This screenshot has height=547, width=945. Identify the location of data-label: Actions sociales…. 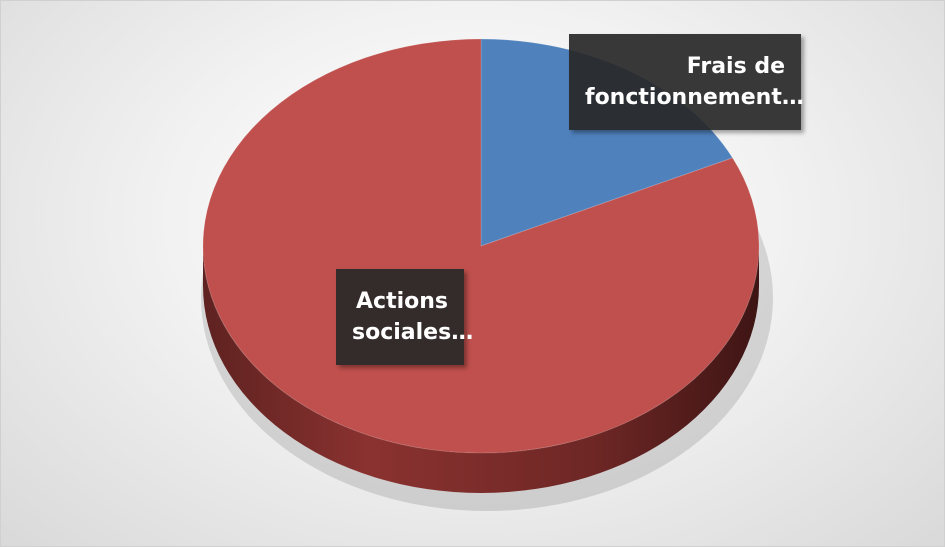
(404, 317).